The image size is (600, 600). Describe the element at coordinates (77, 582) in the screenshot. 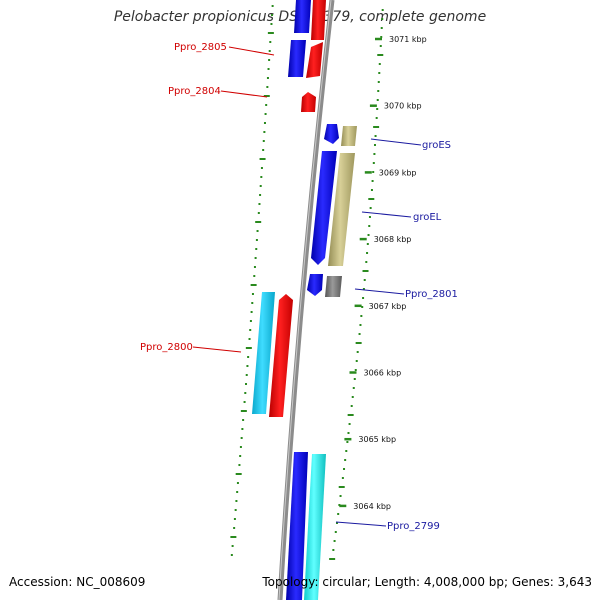

I see `accession-label: Accession: NC_008609` at that location.